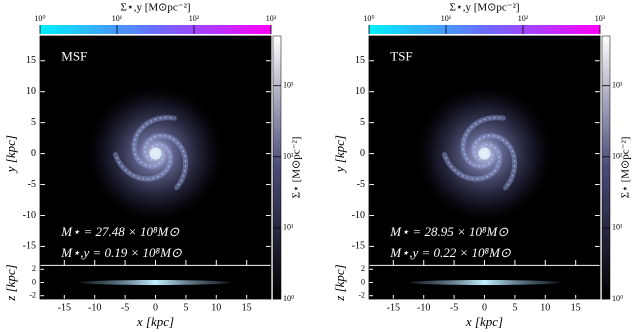  I want to click on annotation: M⋆ = 27.48 × 10⁸M⊙, so click(119, 231).